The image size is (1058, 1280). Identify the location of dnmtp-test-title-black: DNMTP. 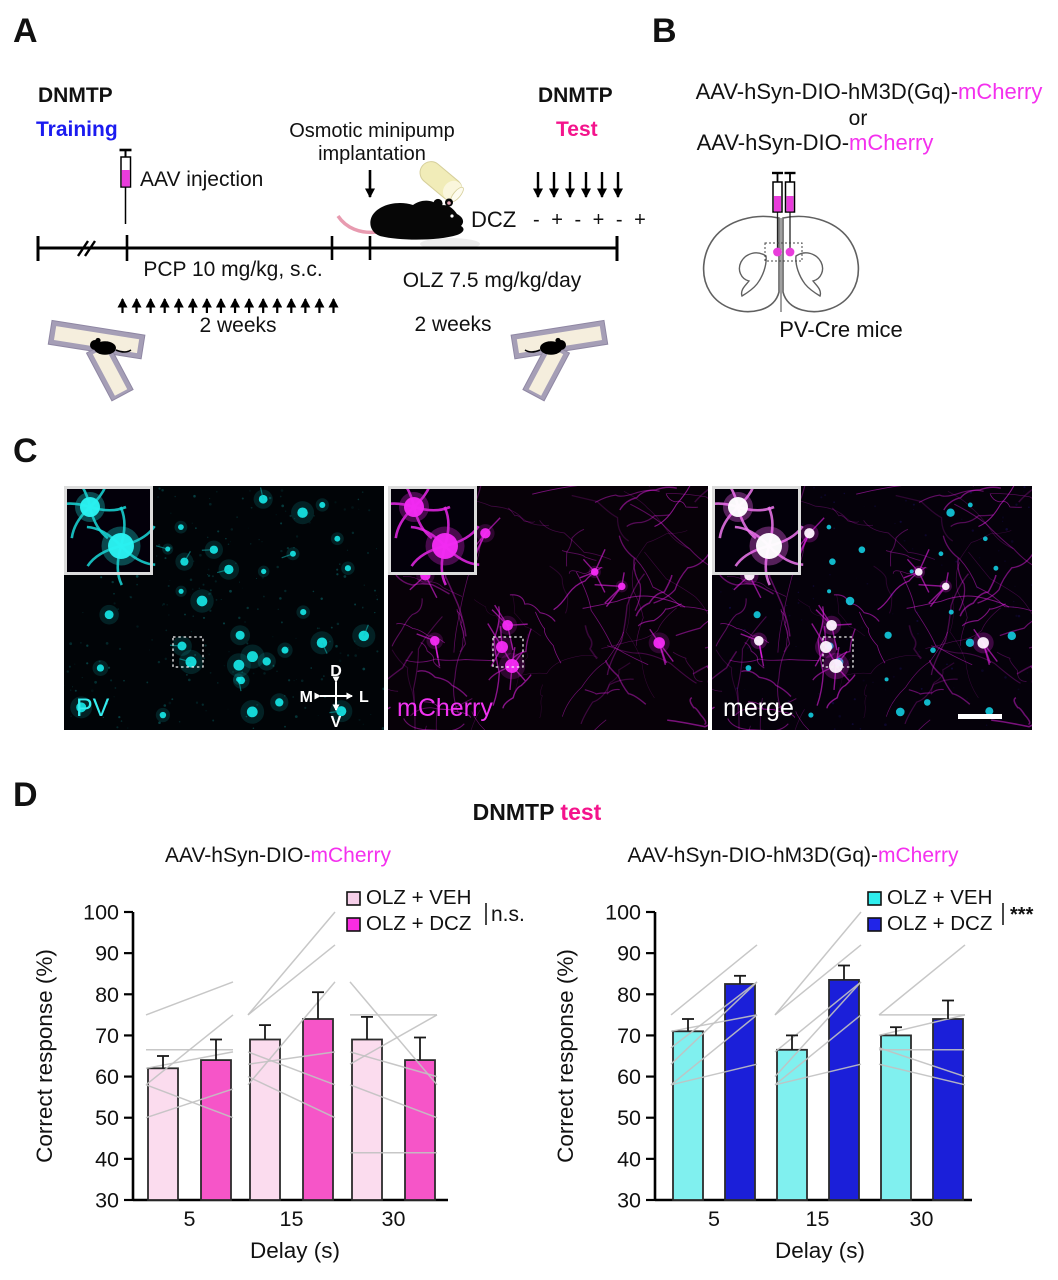
(513, 812).